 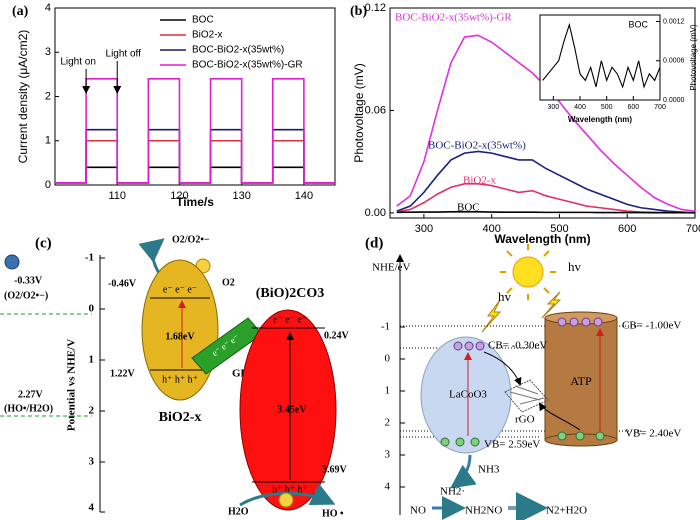 What do you see at coordinates (418, 511) in the screenshot?
I see `species: NO` at bounding box center [418, 511].